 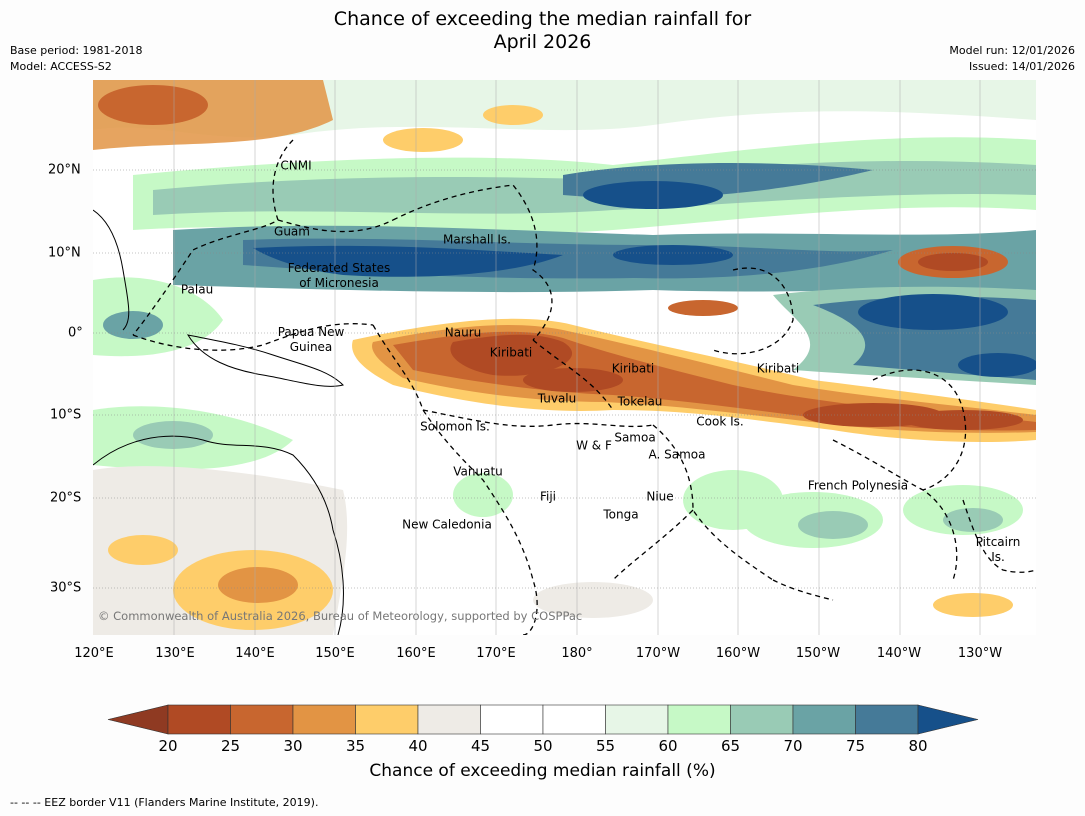 What do you see at coordinates (738, 653) in the screenshot?
I see `lon-label-160w: 160°W` at bounding box center [738, 653].